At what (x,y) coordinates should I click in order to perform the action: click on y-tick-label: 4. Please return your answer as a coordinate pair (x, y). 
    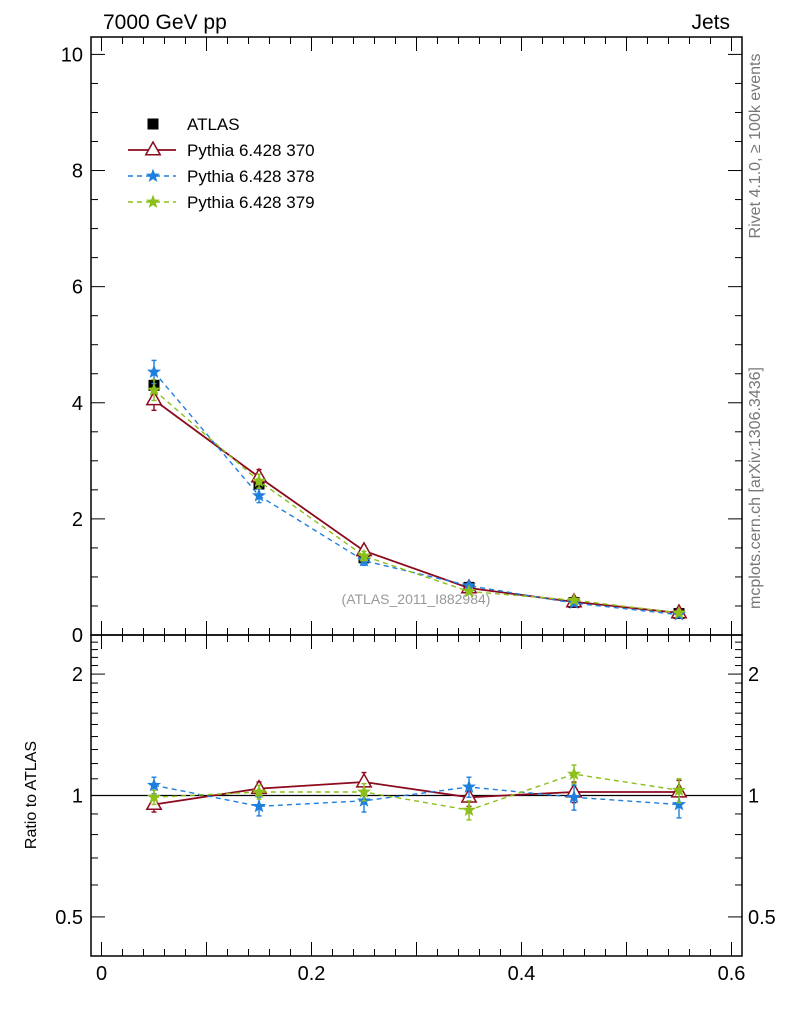
    Looking at the image, I should click on (77, 404).